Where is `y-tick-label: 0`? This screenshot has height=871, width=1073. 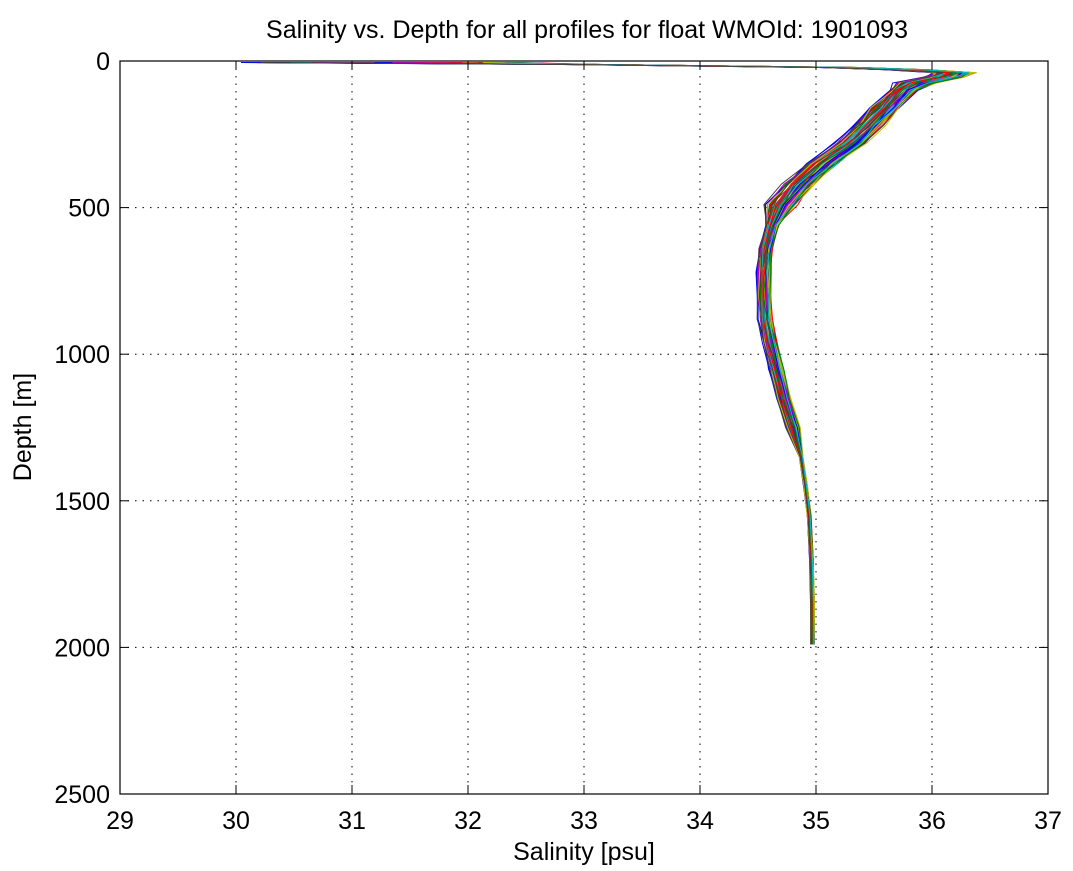 y-tick-label: 0 is located at coordinates (103, 62).